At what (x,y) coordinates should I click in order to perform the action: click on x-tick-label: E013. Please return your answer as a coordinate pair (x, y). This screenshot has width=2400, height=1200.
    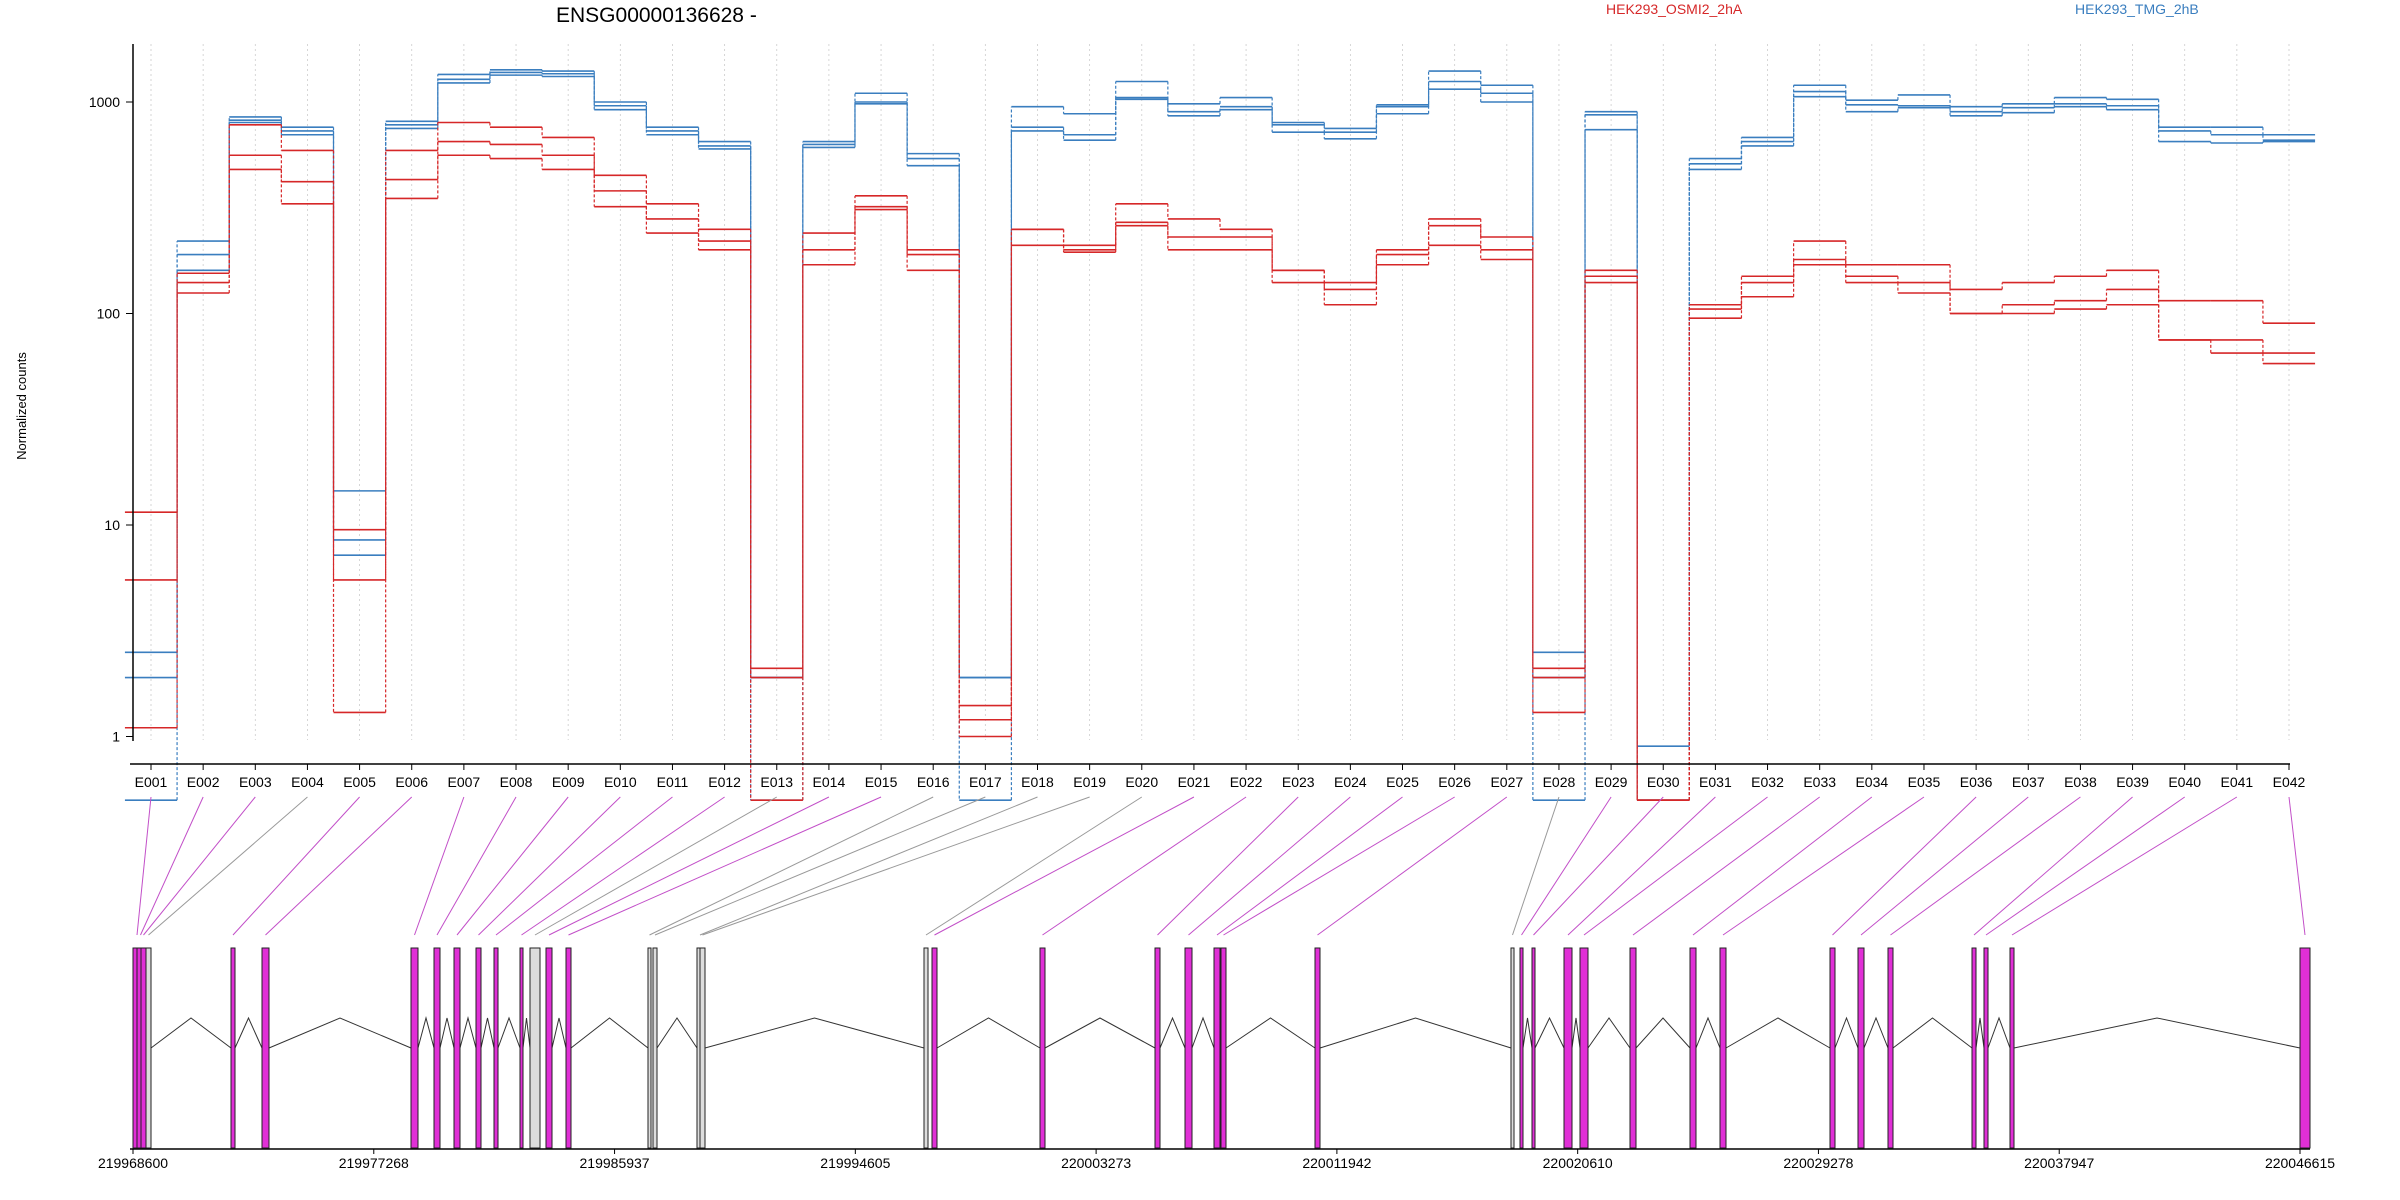
    Looking at the image, I should click on (776, 782).